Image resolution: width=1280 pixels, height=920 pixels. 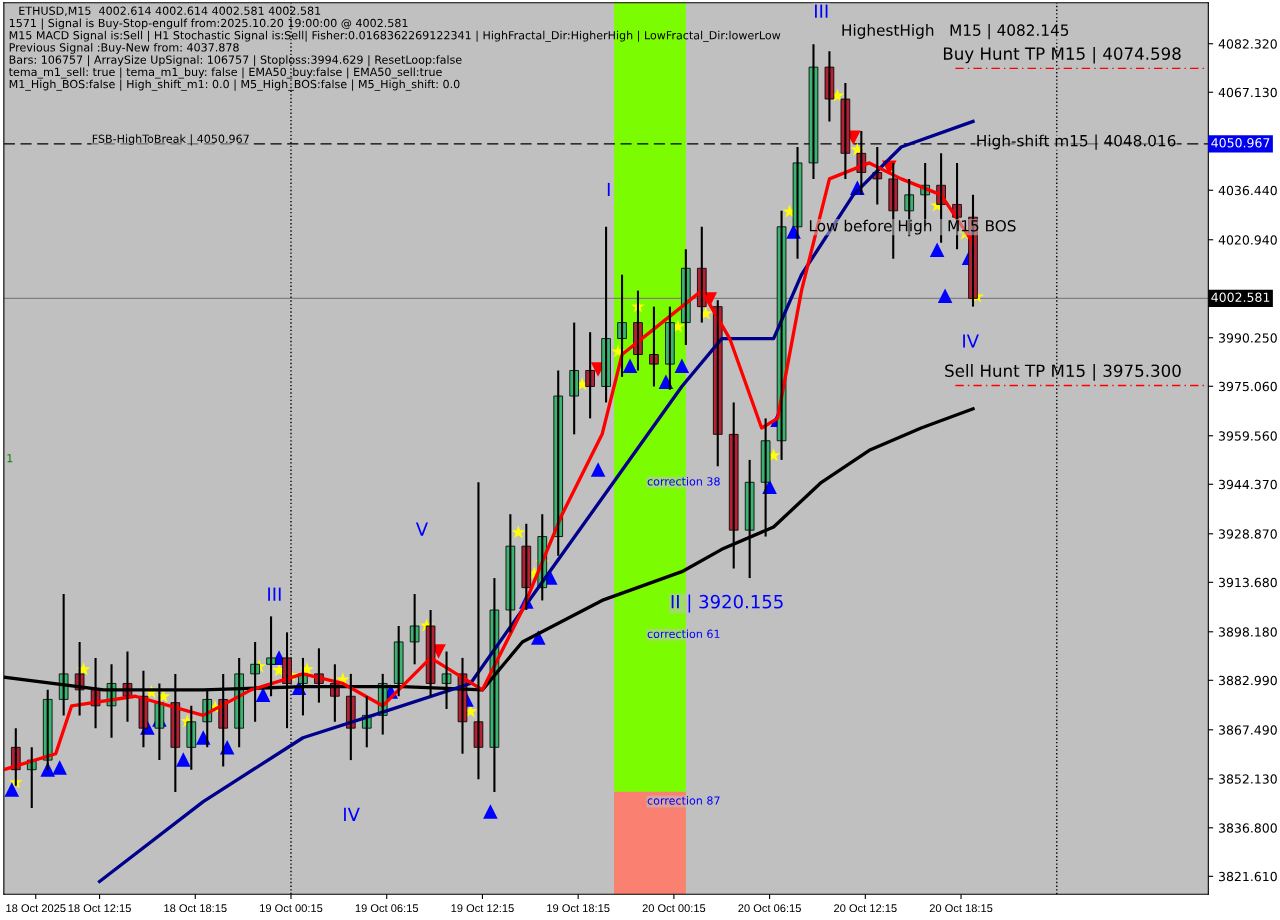 What do you see at coordinates (1248, 582) in the screenshot?
I see `y-tick-label: 3913.680` at bounding box center [1248, 582].